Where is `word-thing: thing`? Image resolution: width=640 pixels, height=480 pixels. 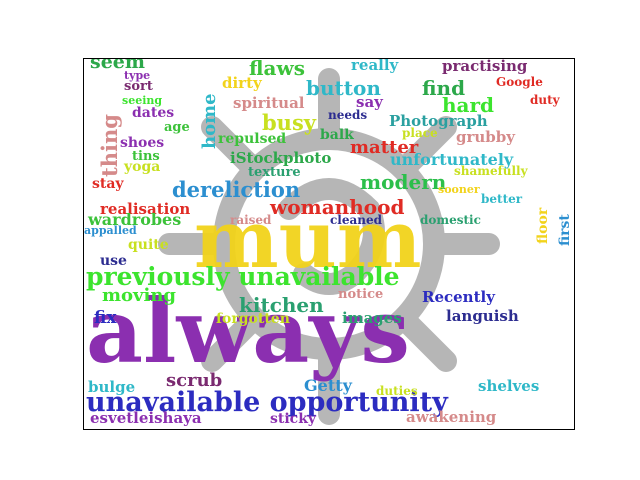 word-thing: thing is located at coordinates (109, 145).